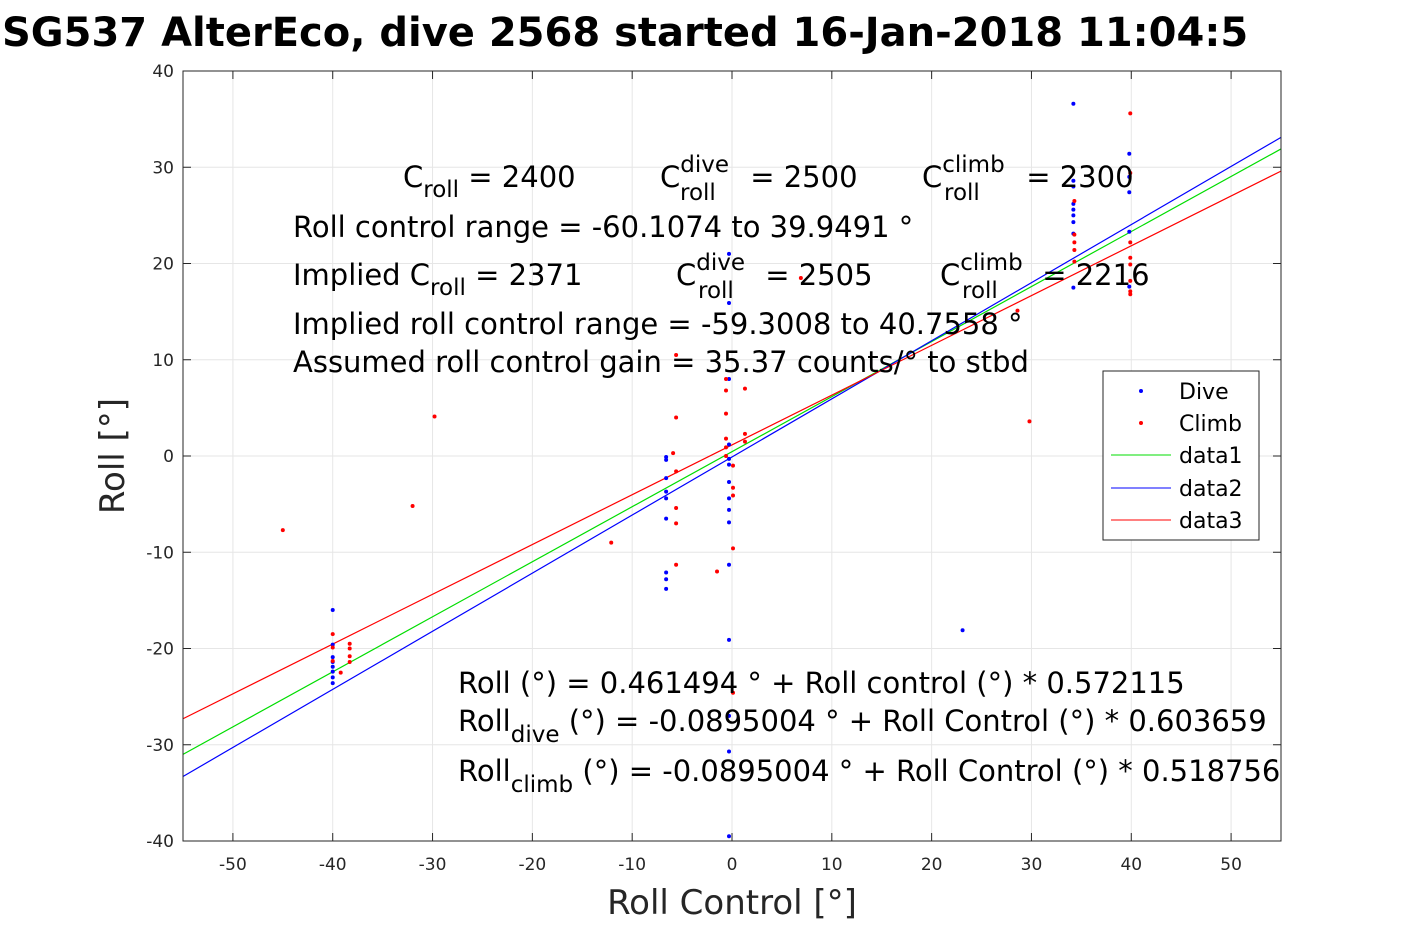  I want to click on implied-c-dive-sup: dive, so click(720, 263).